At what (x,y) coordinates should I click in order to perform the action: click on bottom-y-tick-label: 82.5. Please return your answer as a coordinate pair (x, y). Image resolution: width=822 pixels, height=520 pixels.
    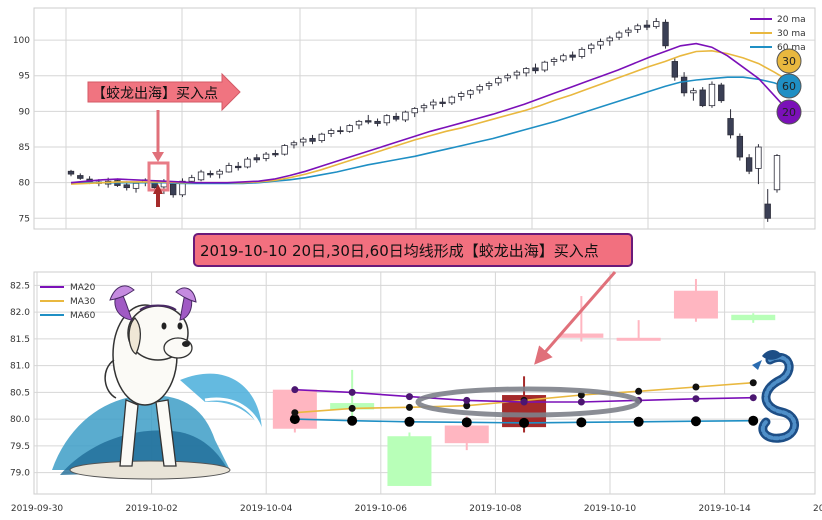
    Looking at the image, I should click on (20, 286).